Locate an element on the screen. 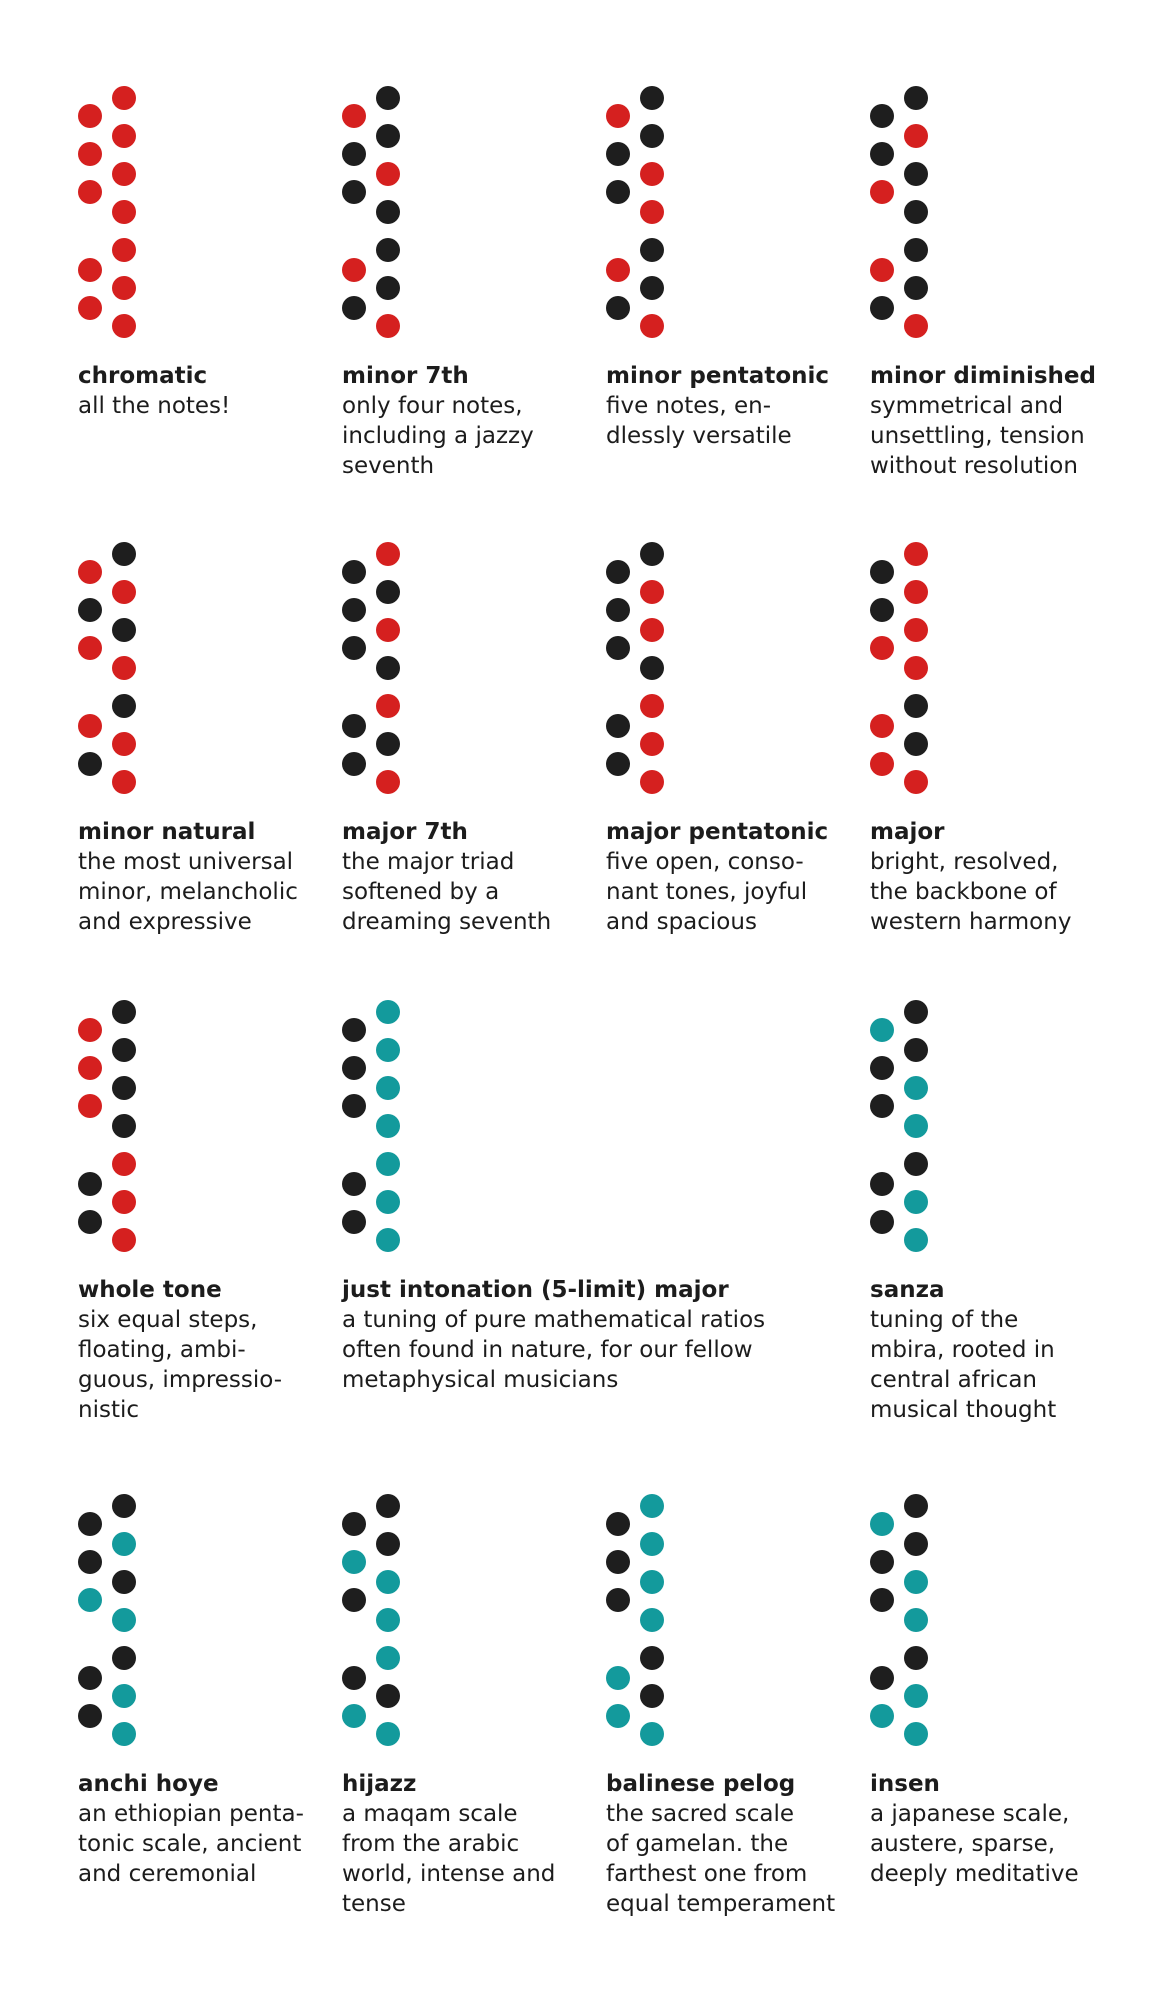 Image resolution: width=1169 pixels, height=1994 pixels. scale-description: all the notes! is located at coordinates (154, 406).